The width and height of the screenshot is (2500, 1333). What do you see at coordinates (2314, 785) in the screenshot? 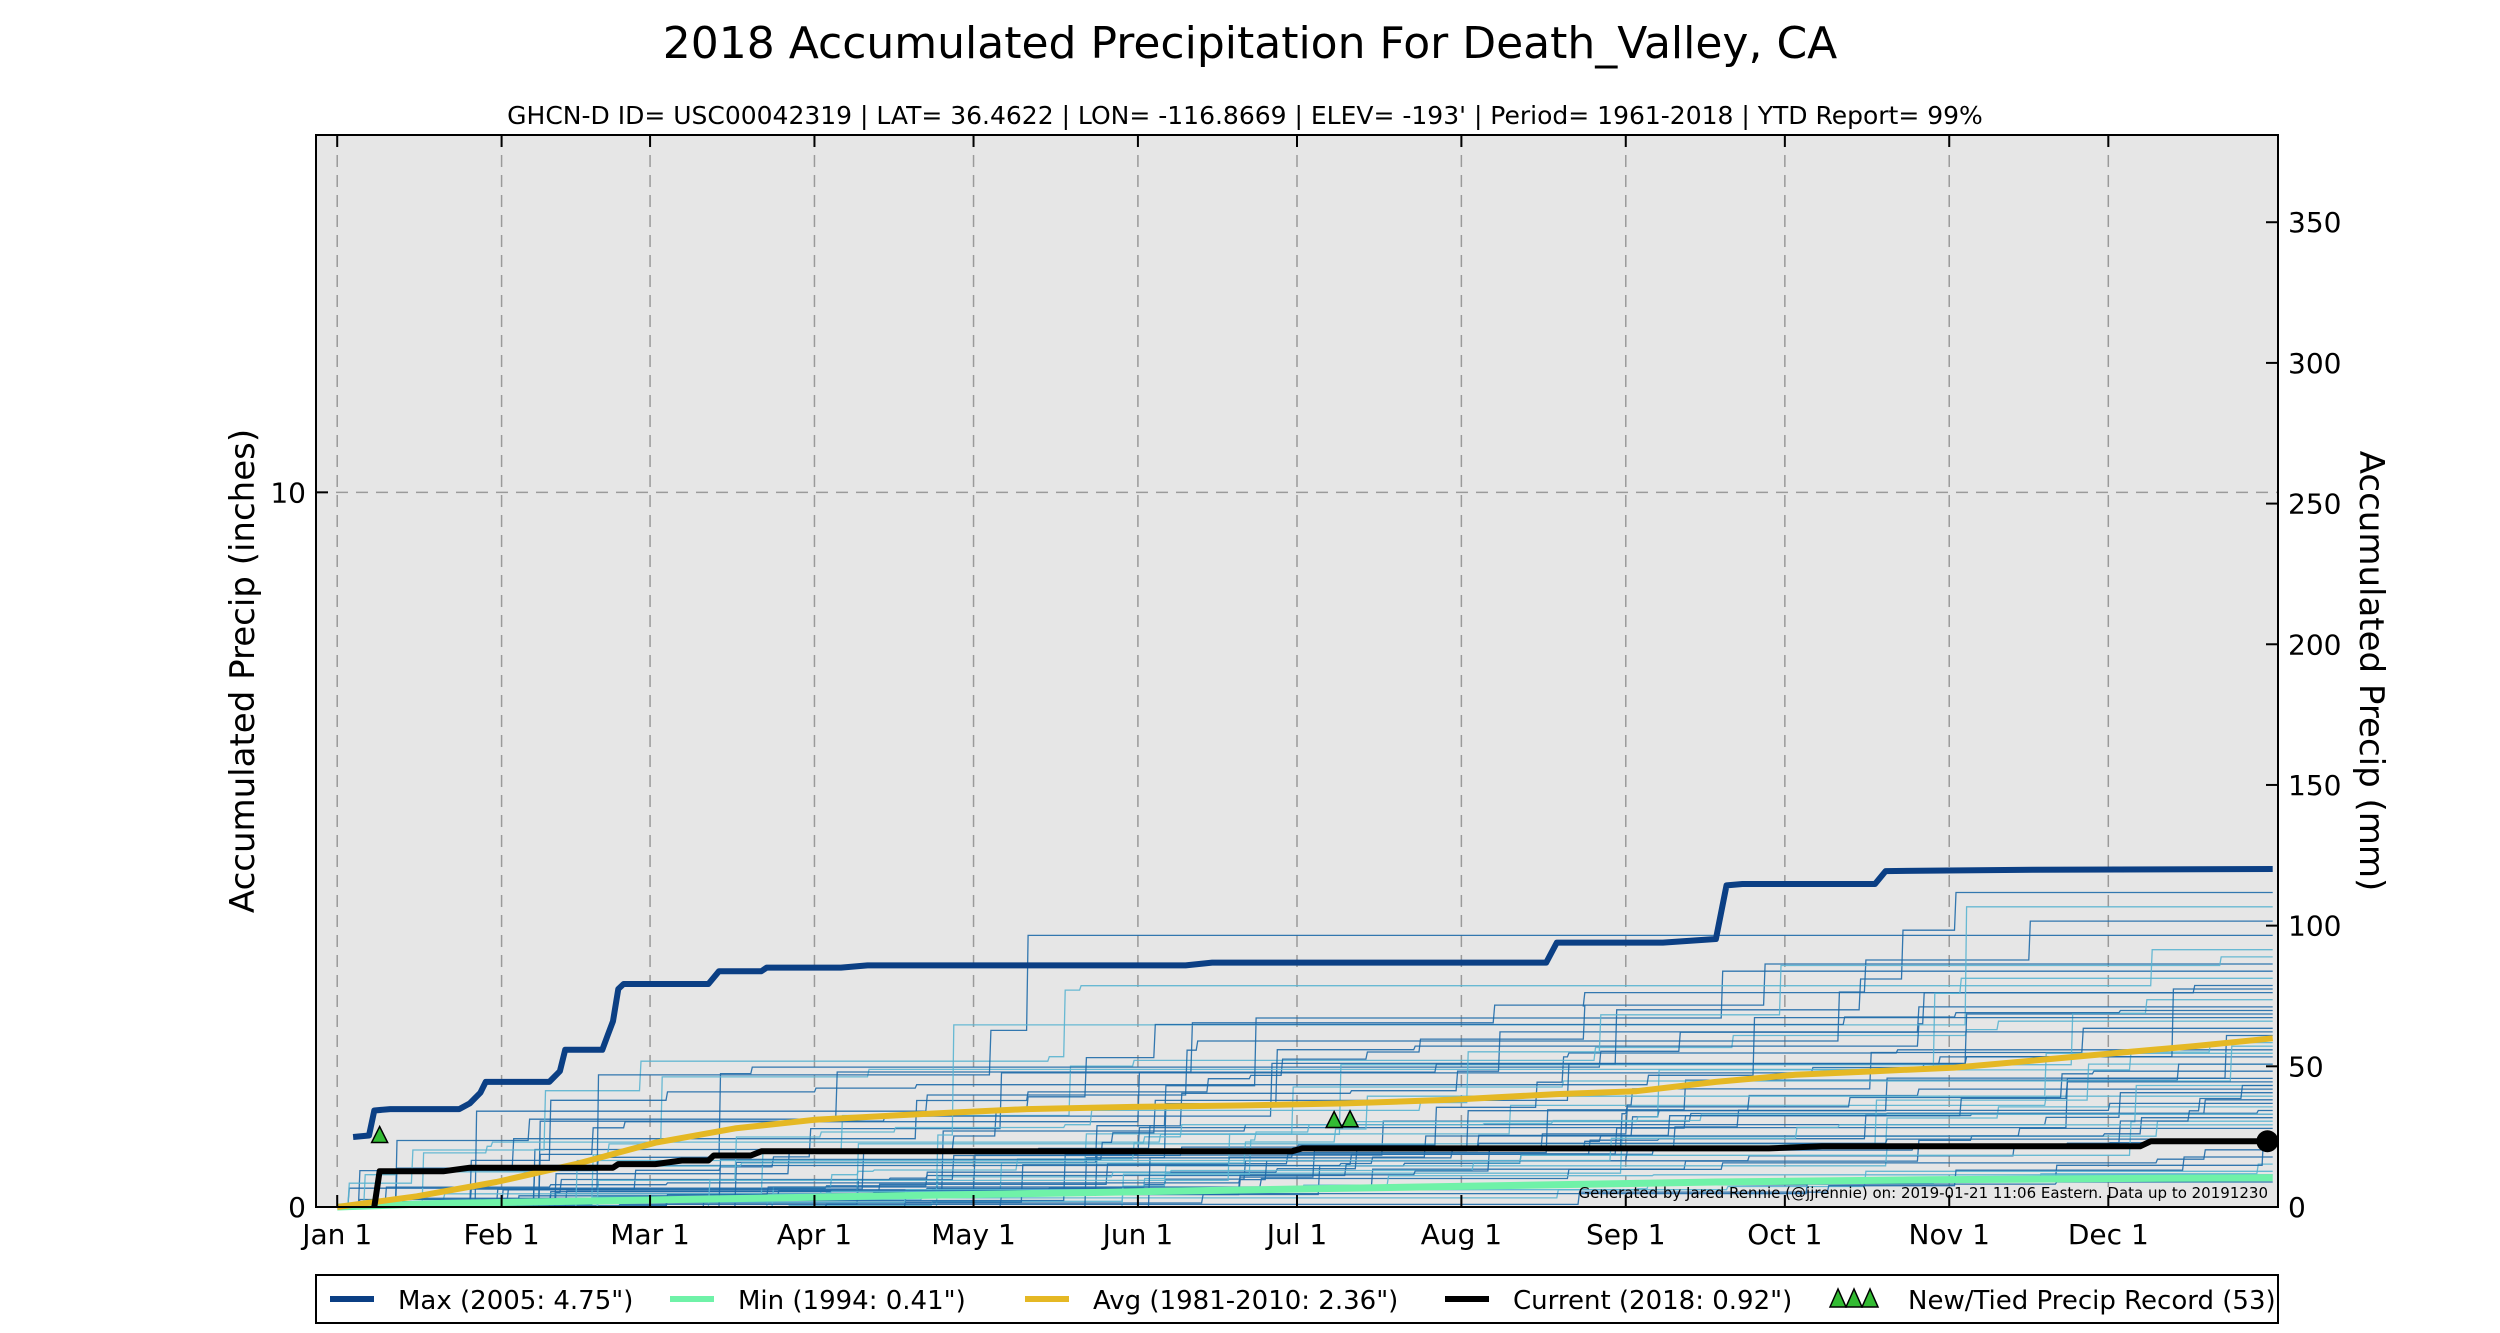
I see `y-right-tick-label: 150` at bounding box center [2314, 785].